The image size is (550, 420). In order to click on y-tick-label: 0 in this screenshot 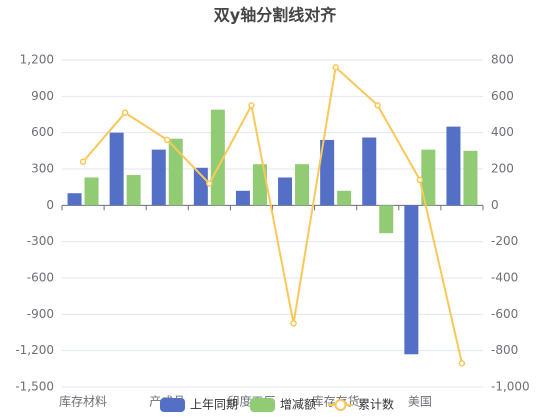, I will do `click(50, 205)`.